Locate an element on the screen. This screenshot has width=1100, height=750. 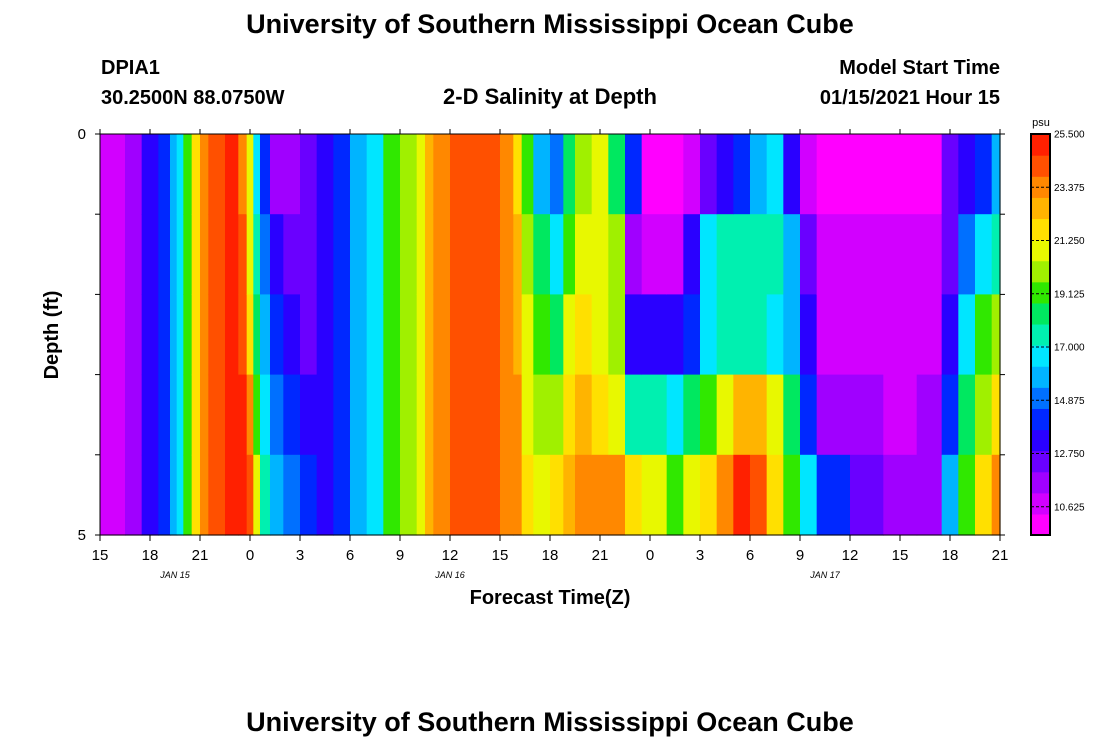
colorbar-label: 21.250 is located at coordinates (1069, 241).